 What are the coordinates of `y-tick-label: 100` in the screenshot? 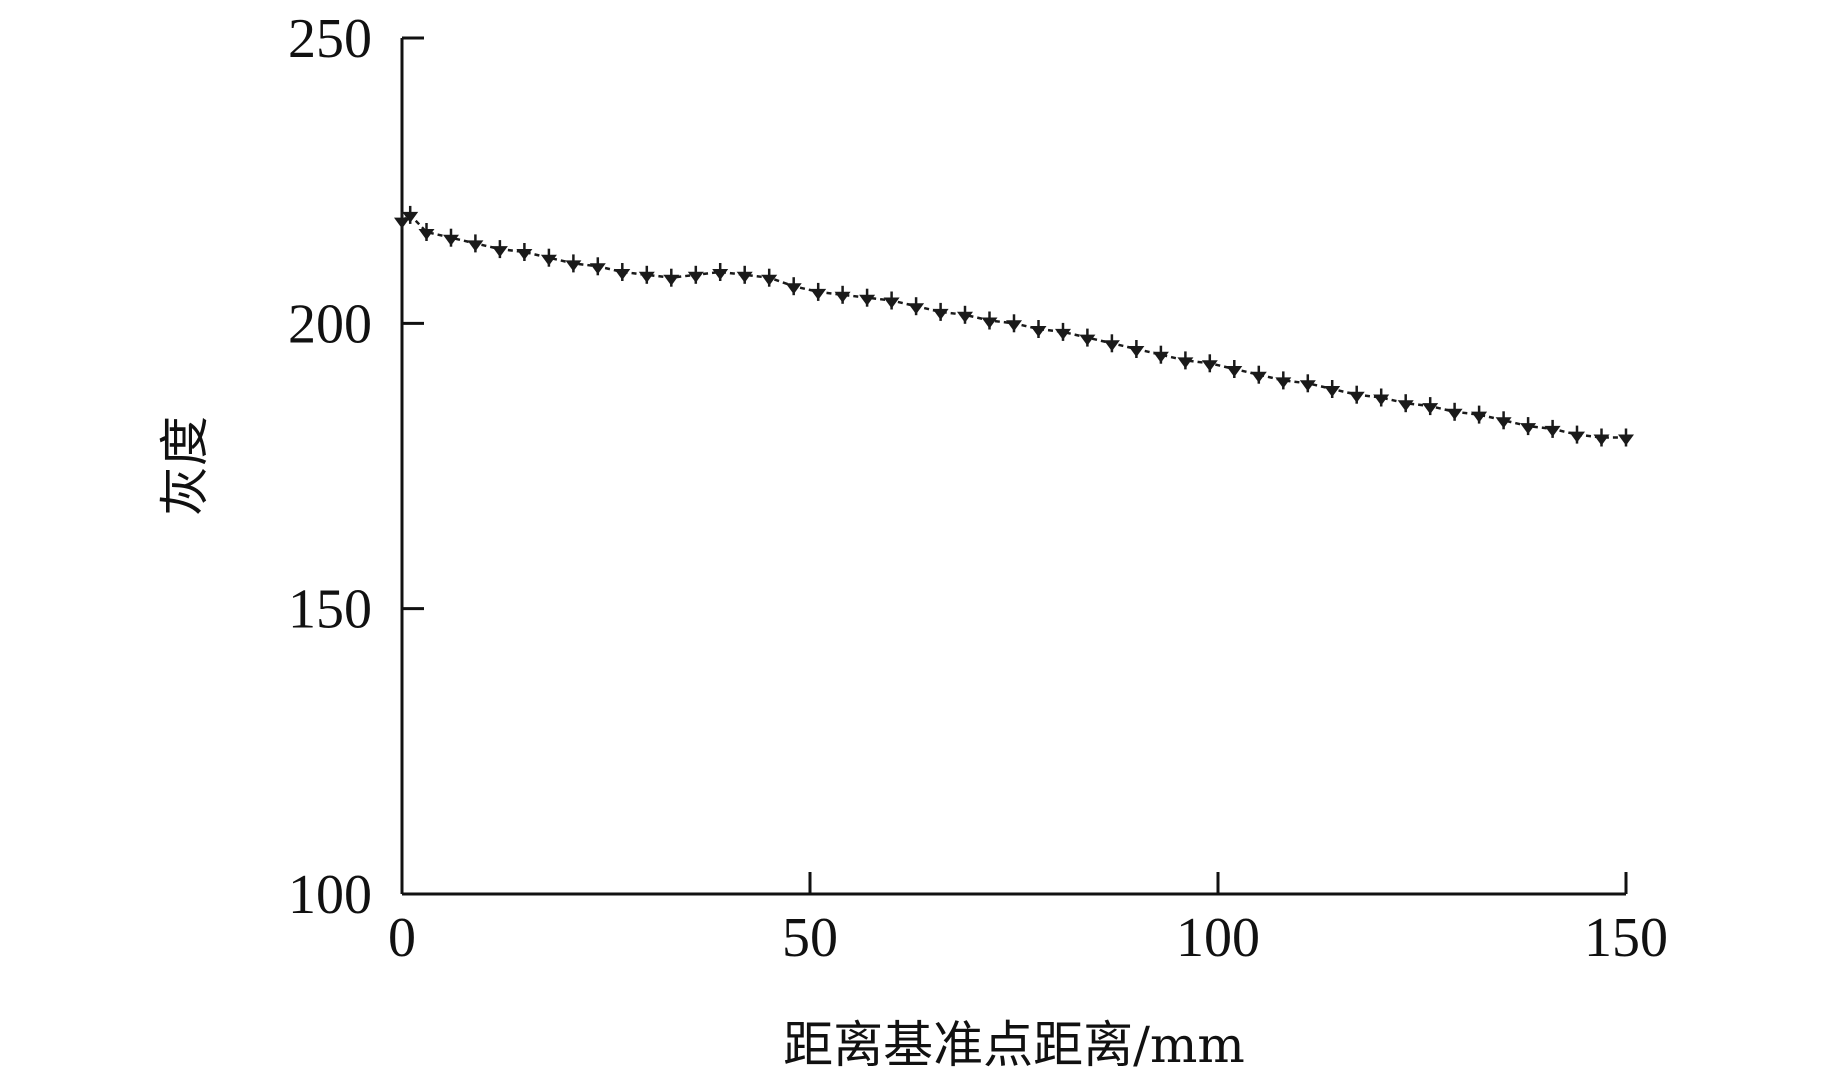 It's located at (330, 895).